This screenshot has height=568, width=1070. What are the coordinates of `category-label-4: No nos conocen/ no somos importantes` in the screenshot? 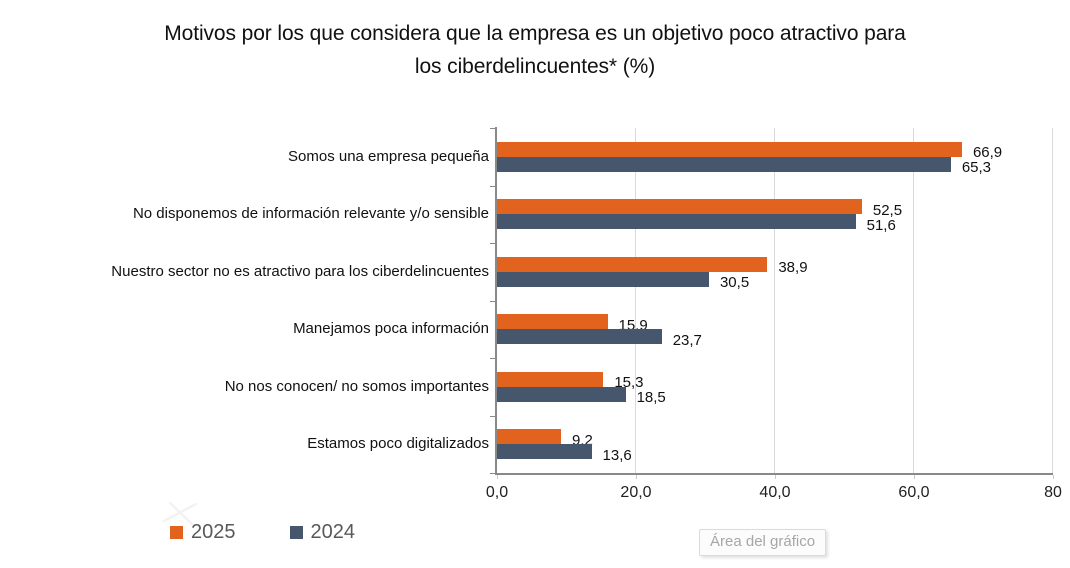 It's located at (356, 386).